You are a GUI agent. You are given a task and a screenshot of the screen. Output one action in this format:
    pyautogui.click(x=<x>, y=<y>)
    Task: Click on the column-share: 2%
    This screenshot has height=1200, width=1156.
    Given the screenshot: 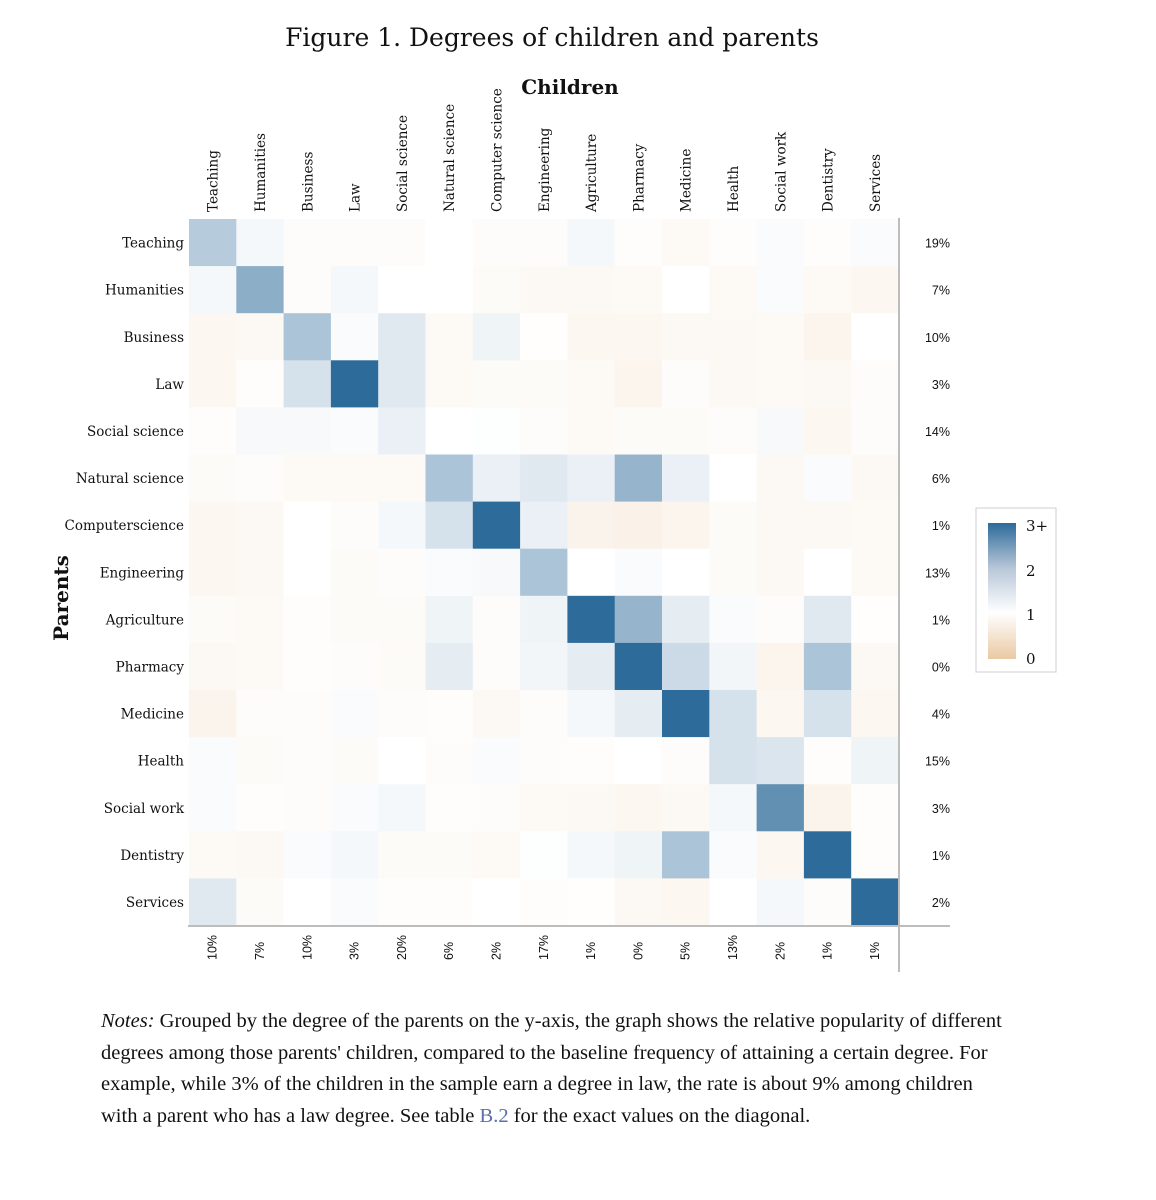 What is the action you would take?
    pyautogui.click(x=780, y=951)
    